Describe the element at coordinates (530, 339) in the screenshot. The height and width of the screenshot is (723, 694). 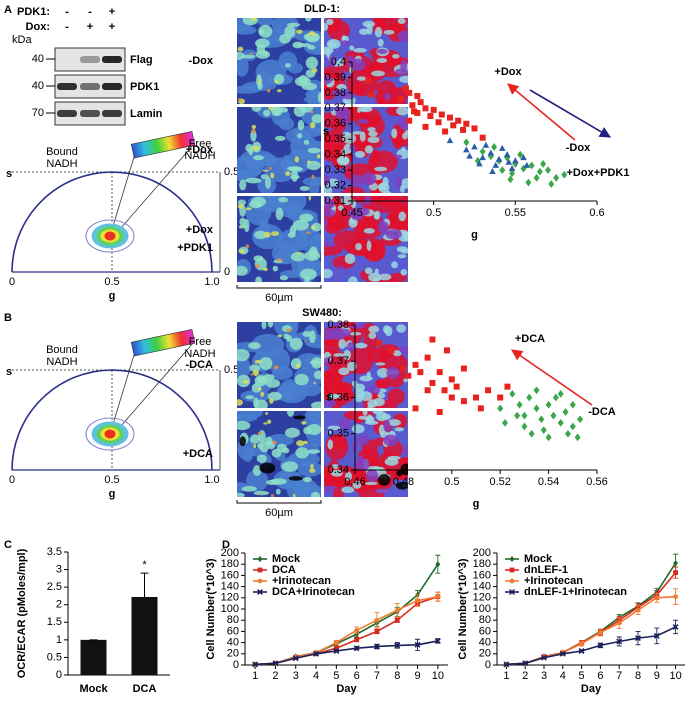
I see `series-label: +DCA` at that location.